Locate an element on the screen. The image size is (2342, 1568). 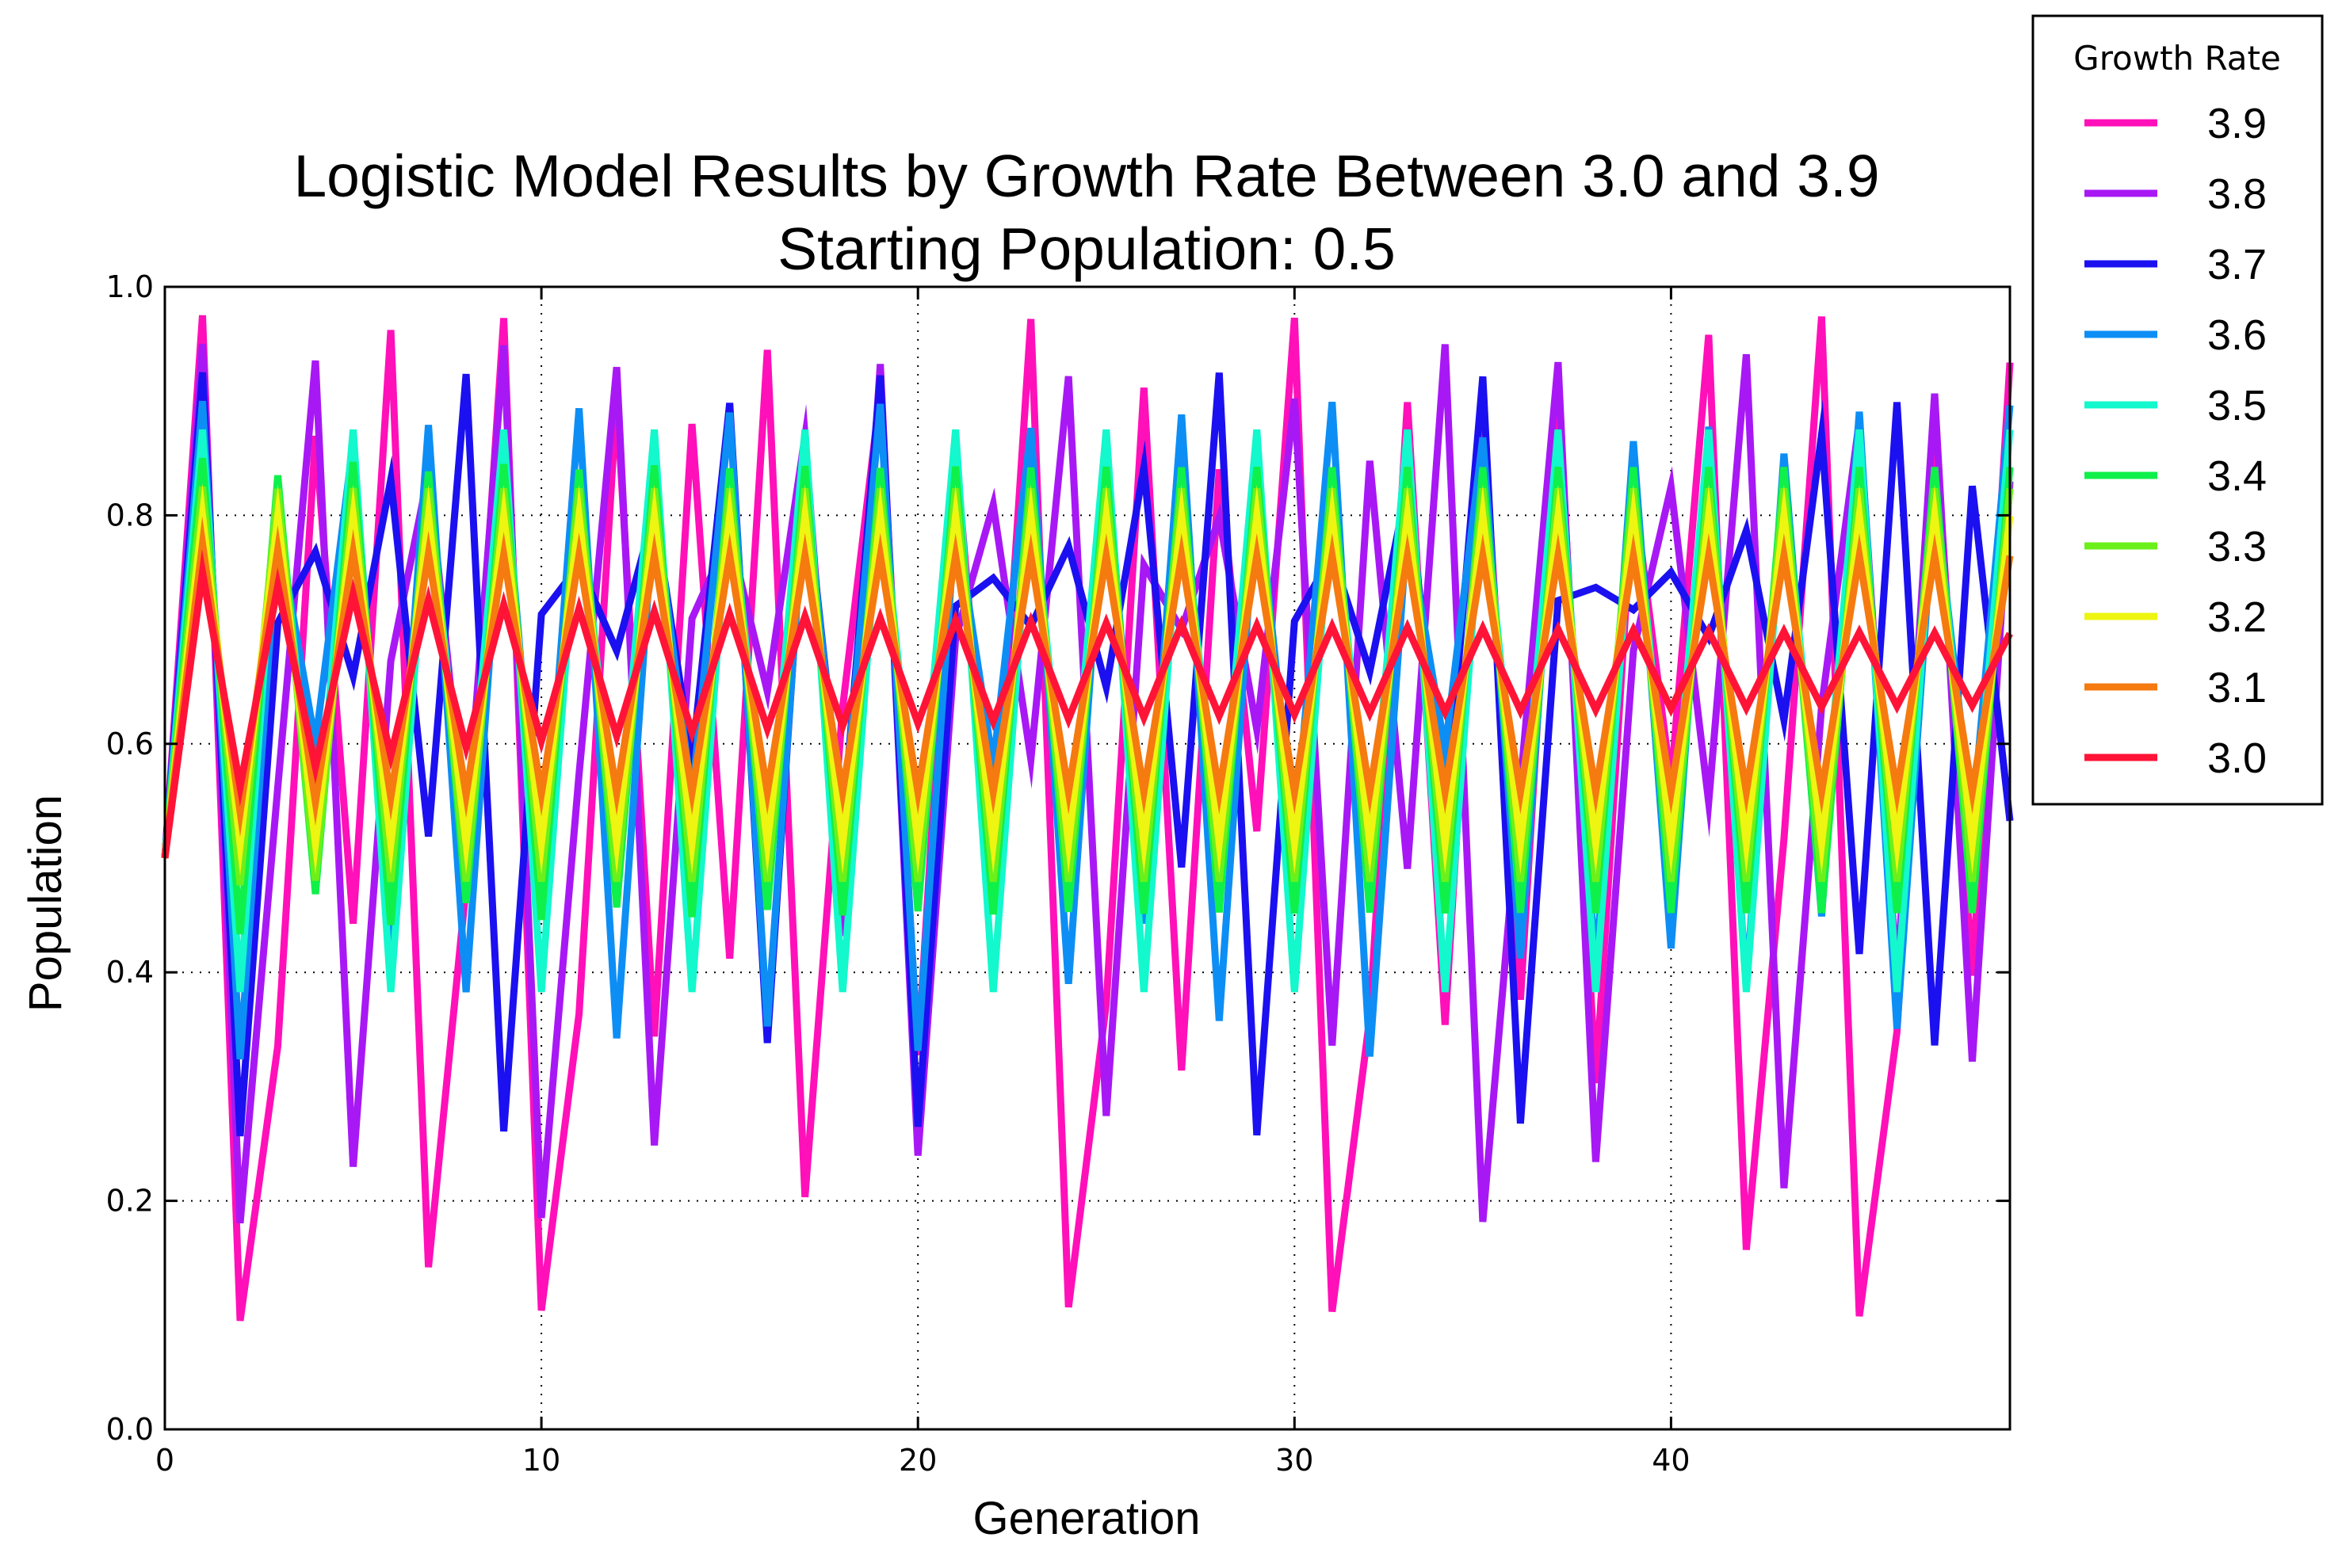
y-tick-label: 0.0 is located at coordinates (130, 1429).